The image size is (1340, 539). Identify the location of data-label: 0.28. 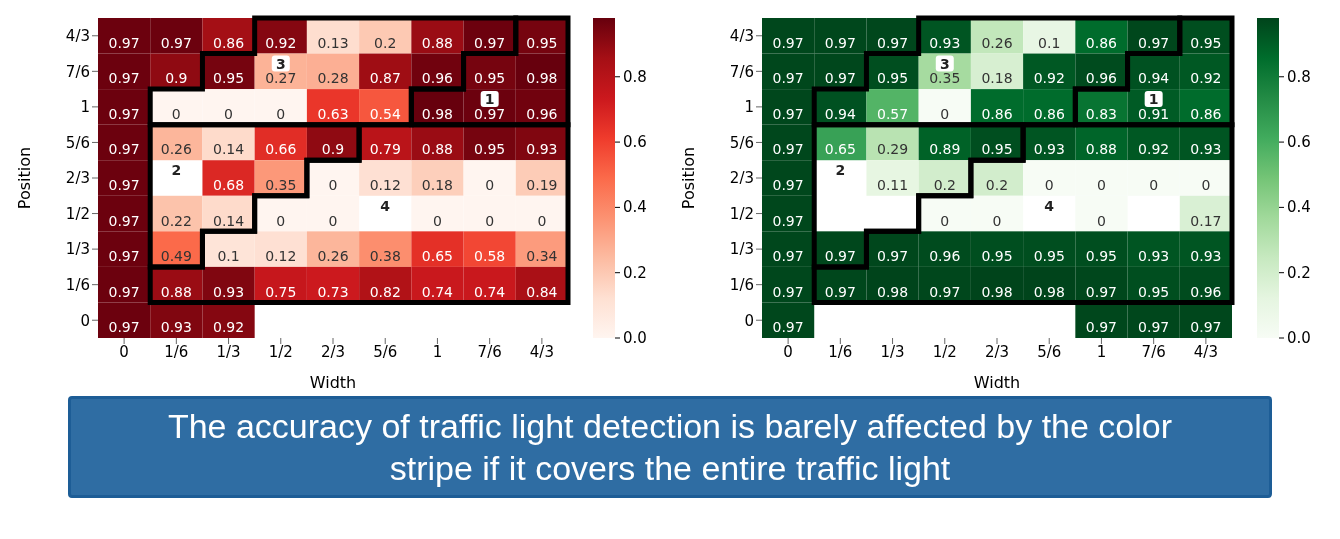
(333, 78).